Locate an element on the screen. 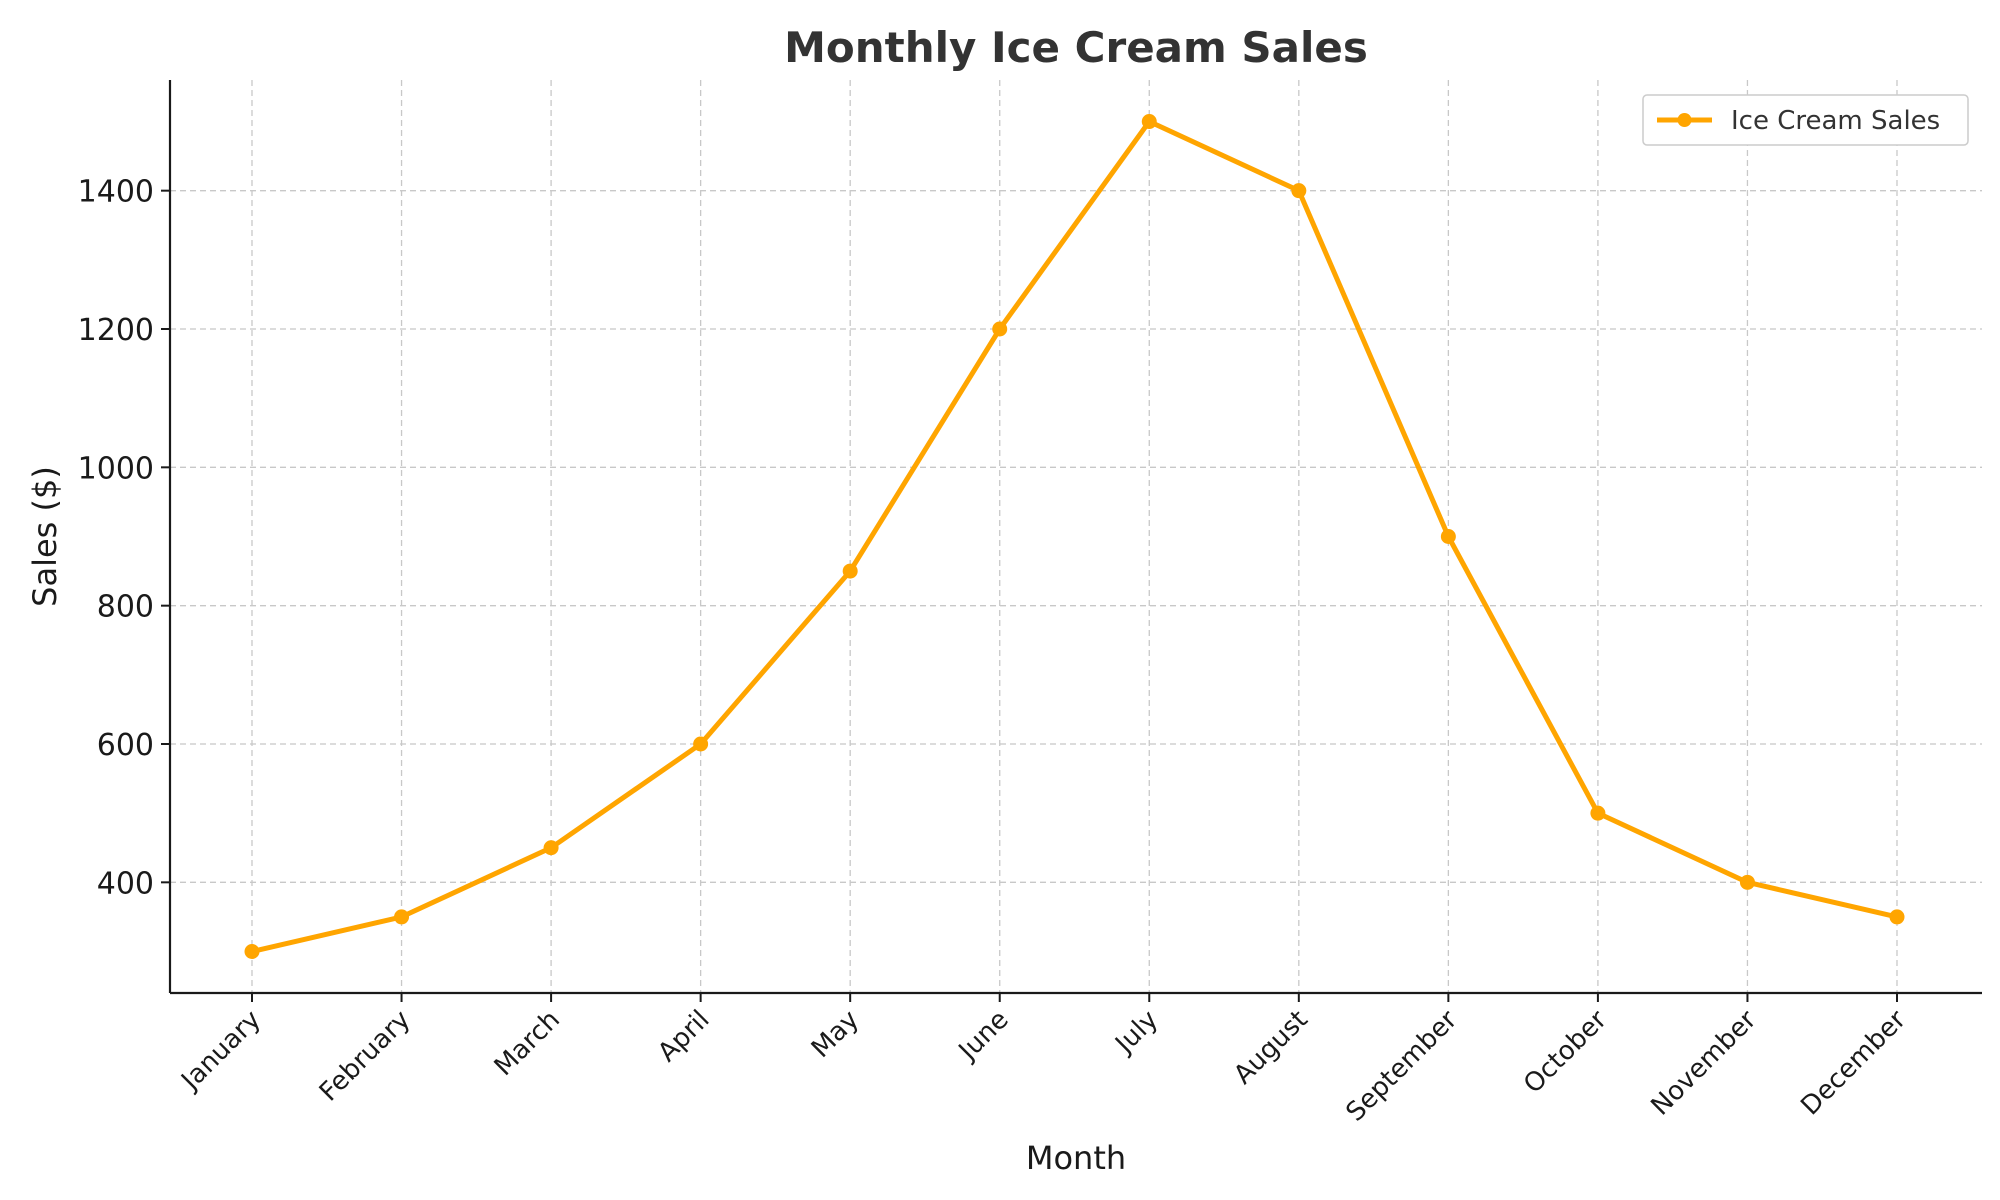 The height and width of the screenshot is (1200, 2000). x-tick-label: February is located at coordinates (365, 1056).